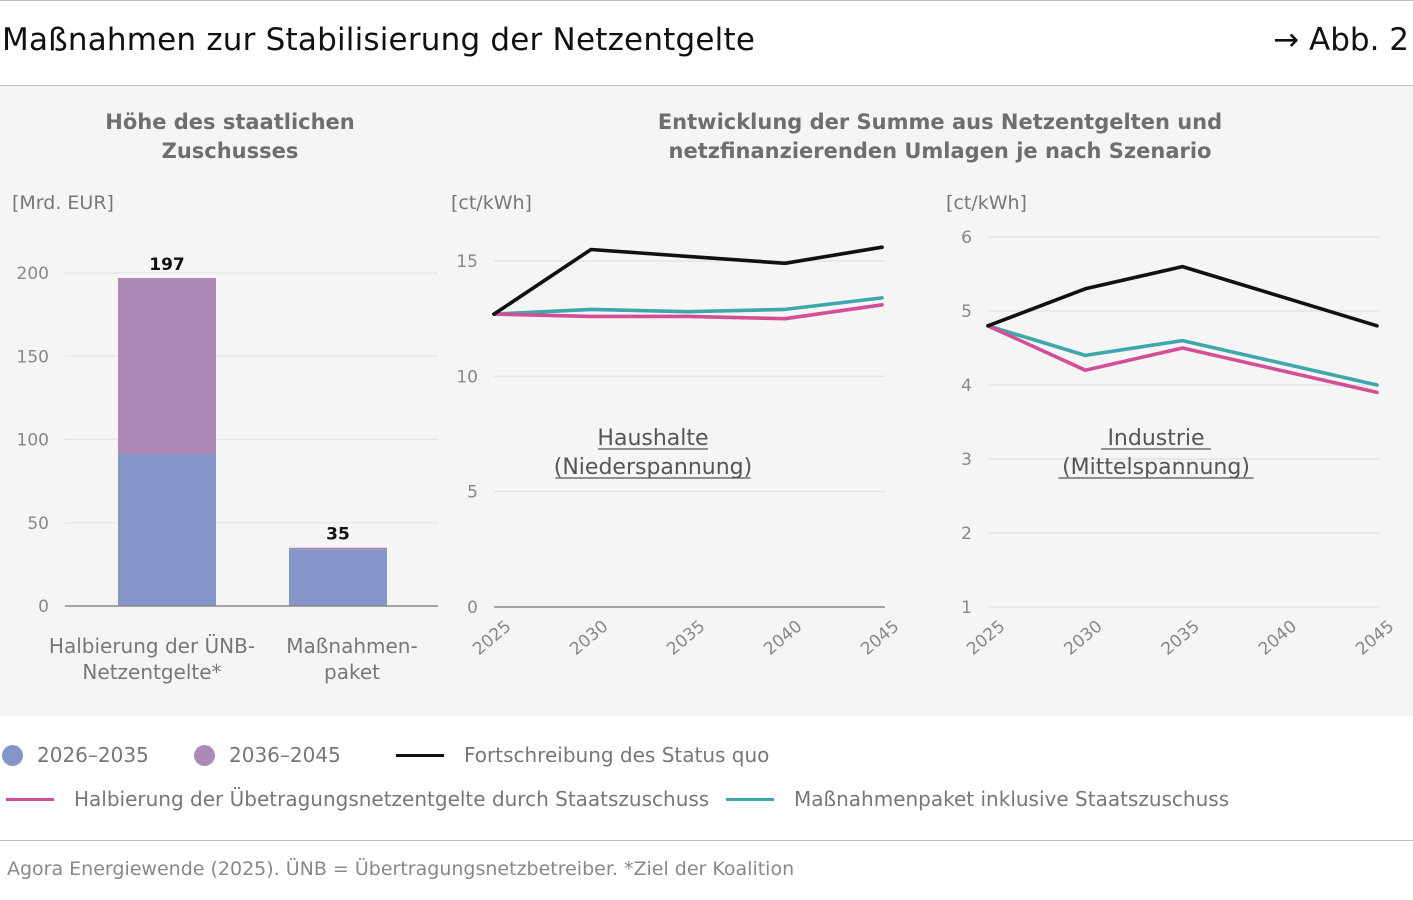 The height and width of the screenshot is (900, 1413). What do you see at coordinates (472, 493) in the screenshot?
I see `haushalte-y-tick: 5` at bounding box center [472, 493].